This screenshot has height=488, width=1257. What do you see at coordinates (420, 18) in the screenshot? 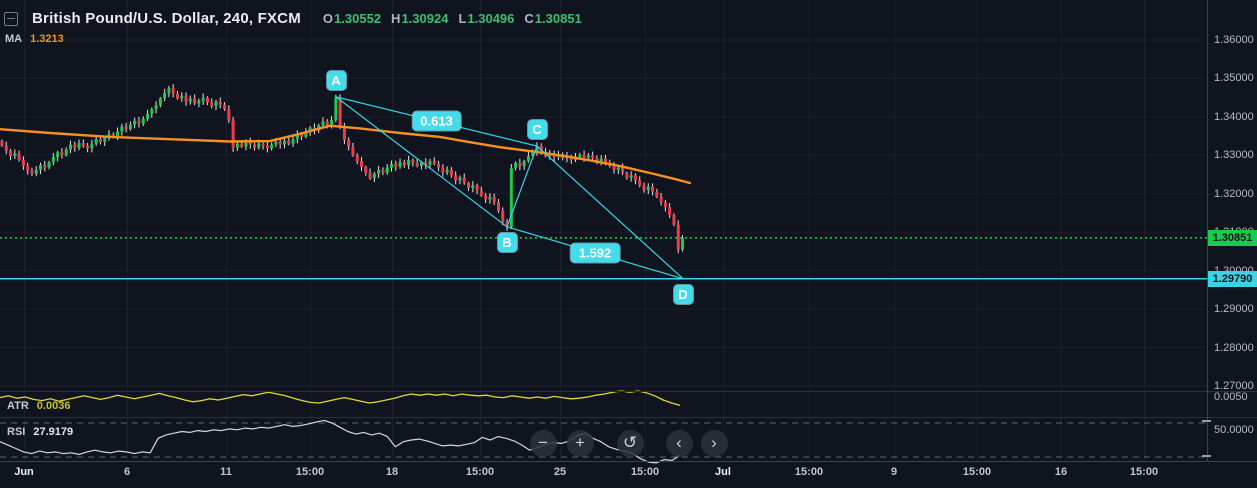
I see `ohlc-h: H1.30924` at bounding box center [420, 18].